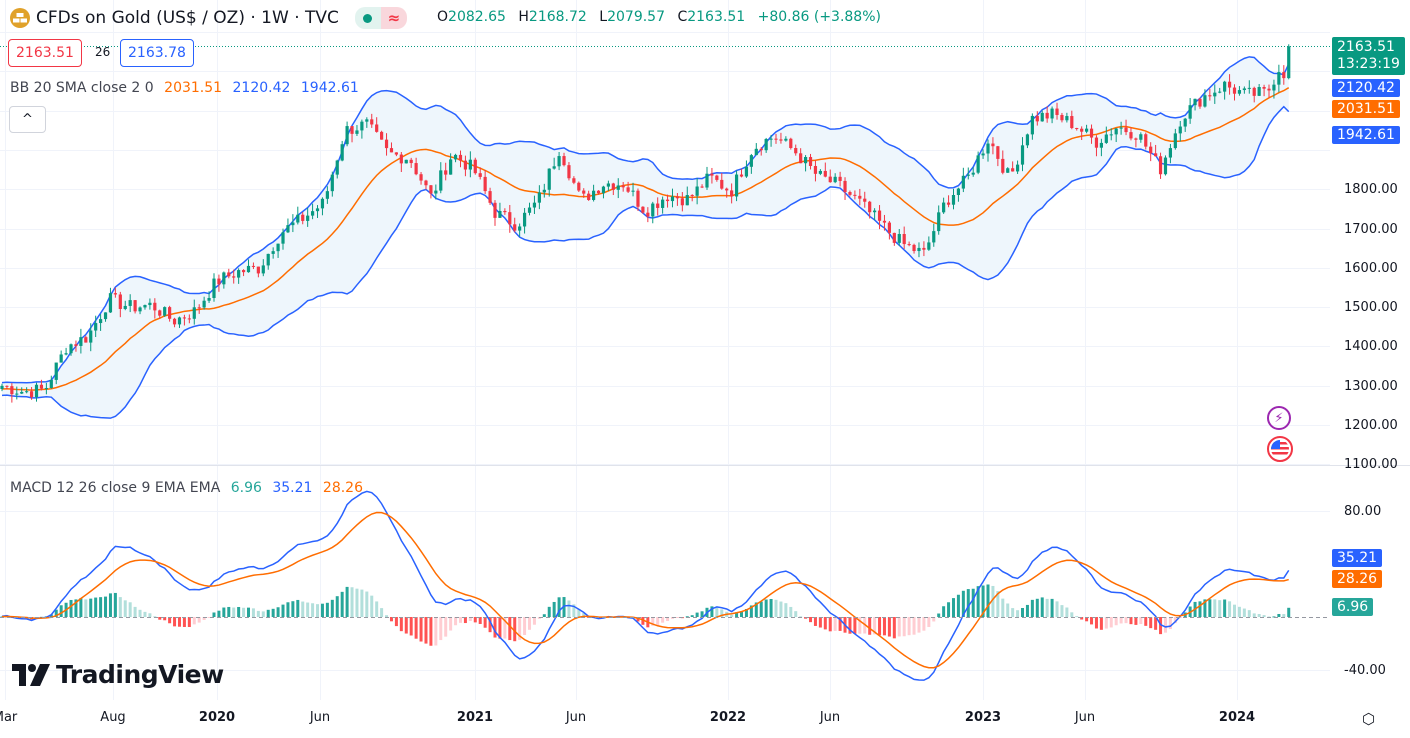 Image resolution: width=1410 pixels, height=738 pixels. What do you see at coordinates (157, 53) in the screenshot?
I see `buy-button: 2163.78` at bounding box center [157, 53].